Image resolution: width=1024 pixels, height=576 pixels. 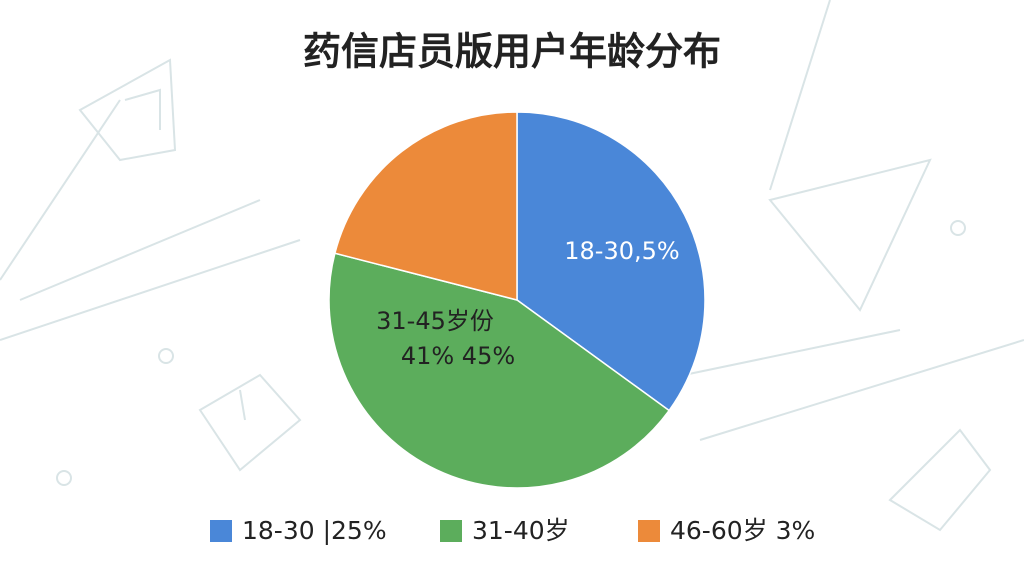 I want to click on legend-label: 46-60岁 3%, so click(x=742, y=530).